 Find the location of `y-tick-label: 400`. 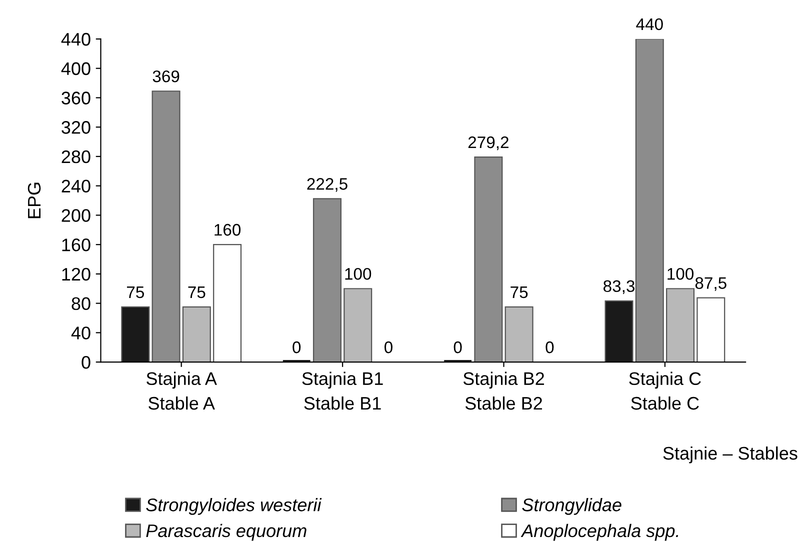

y-tick-label: 400 is located at coordinates (75, 69).